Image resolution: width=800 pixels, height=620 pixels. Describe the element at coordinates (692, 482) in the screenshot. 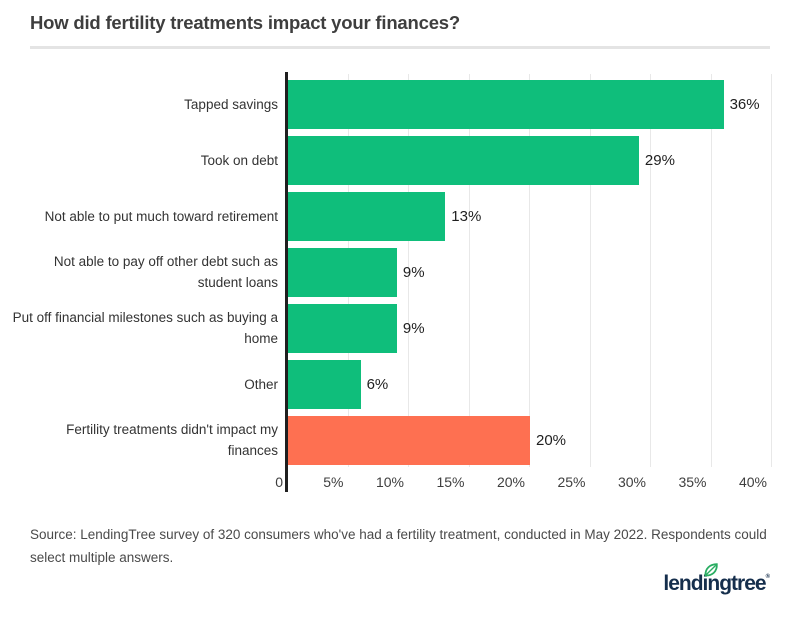

I see `tick-label: 35%` at that location.